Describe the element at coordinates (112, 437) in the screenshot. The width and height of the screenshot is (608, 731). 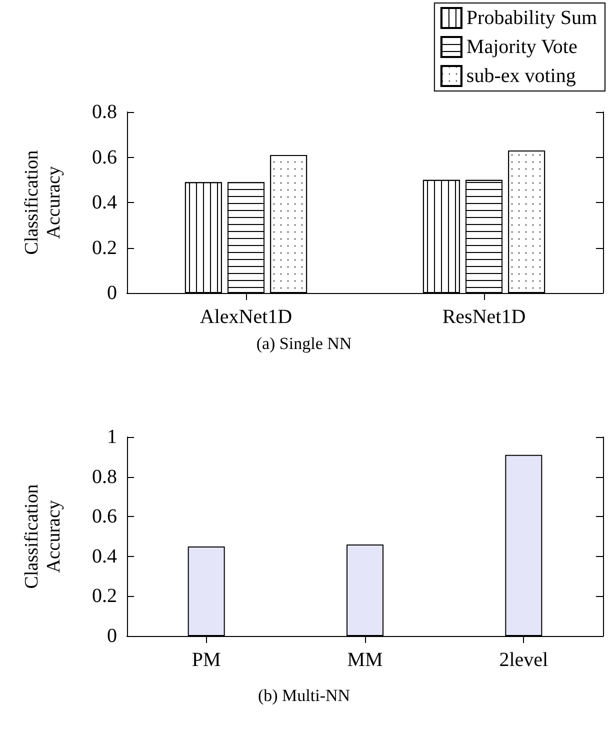
I see `y-tick-label: 1` at that location.